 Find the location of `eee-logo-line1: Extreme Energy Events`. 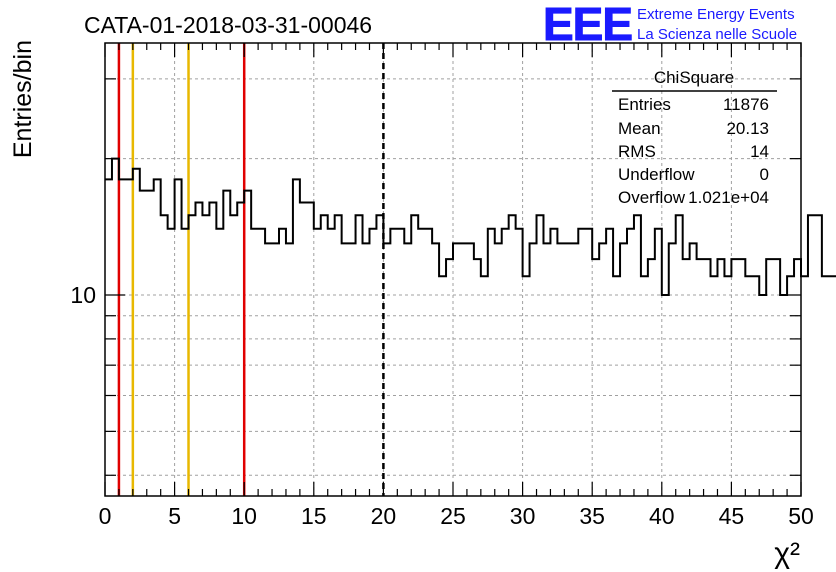

eee-logo-line1: Extreme Energy Events is located at coordinates (716, 14).